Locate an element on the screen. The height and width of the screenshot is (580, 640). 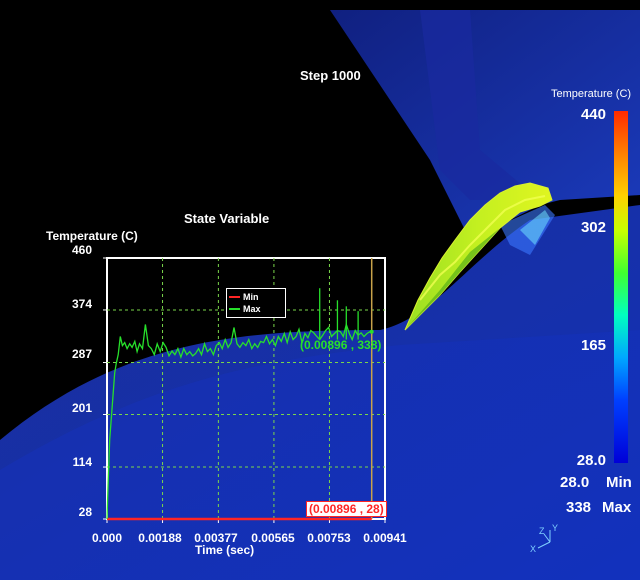
axis-y-label: Y is located at coordinates (555, 528).